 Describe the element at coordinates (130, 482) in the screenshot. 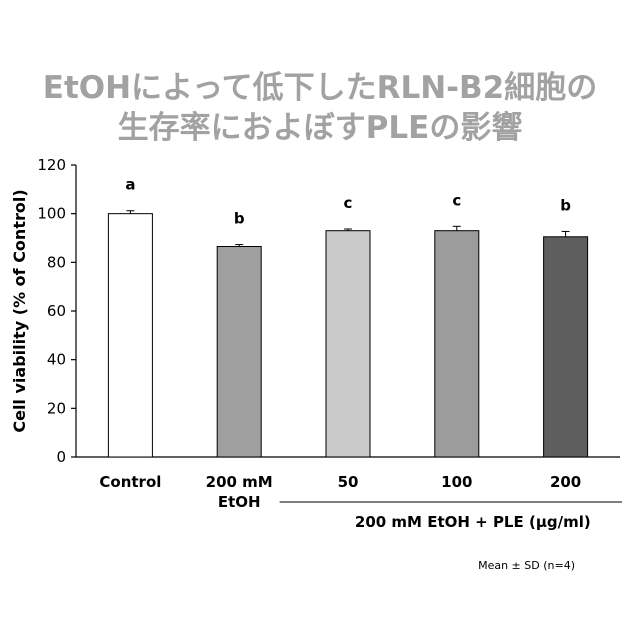

I see `x-tick-label-0-0: Control` at that location.